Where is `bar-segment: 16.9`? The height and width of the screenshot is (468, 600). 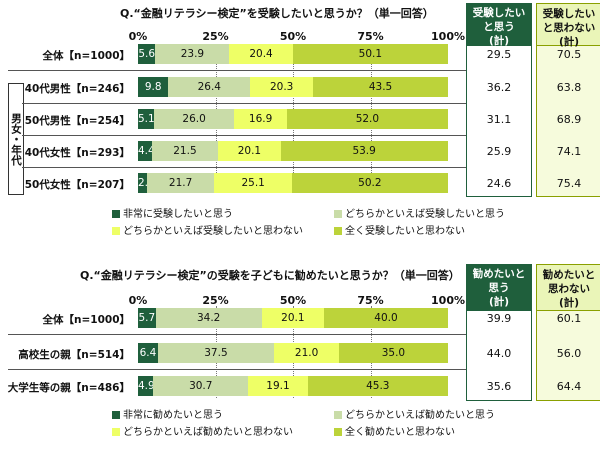
bar-segment: 16.9 is located at coordinates (260, 119).